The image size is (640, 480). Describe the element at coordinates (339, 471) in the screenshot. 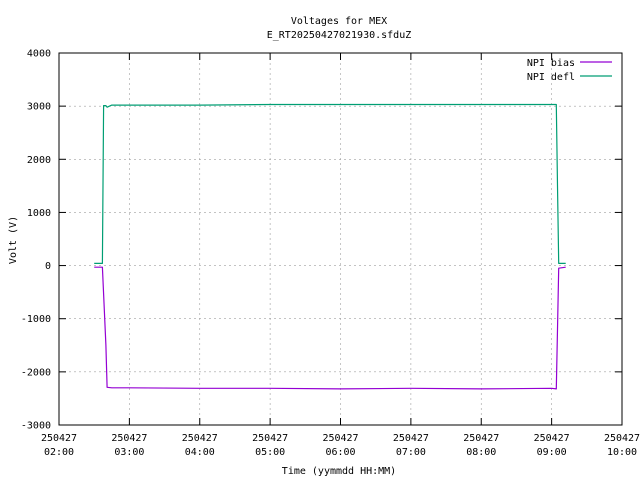

I see `x-axis-label: Time (yymmdd HH:MM)` at that location.